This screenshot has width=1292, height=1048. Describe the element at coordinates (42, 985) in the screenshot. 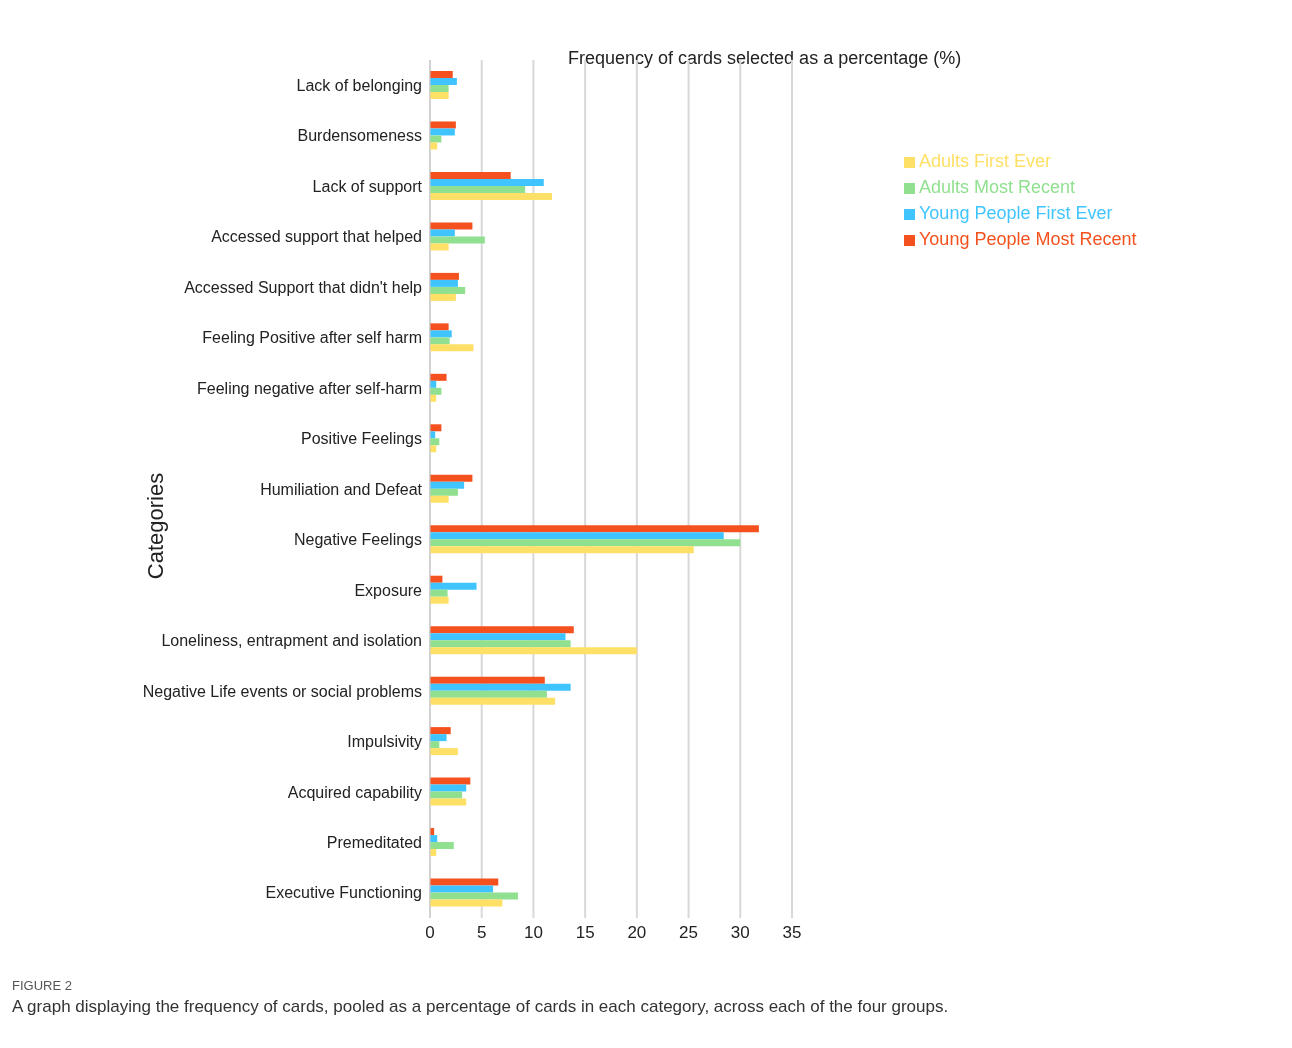

I see `caption: FIGURE 2` at that location.